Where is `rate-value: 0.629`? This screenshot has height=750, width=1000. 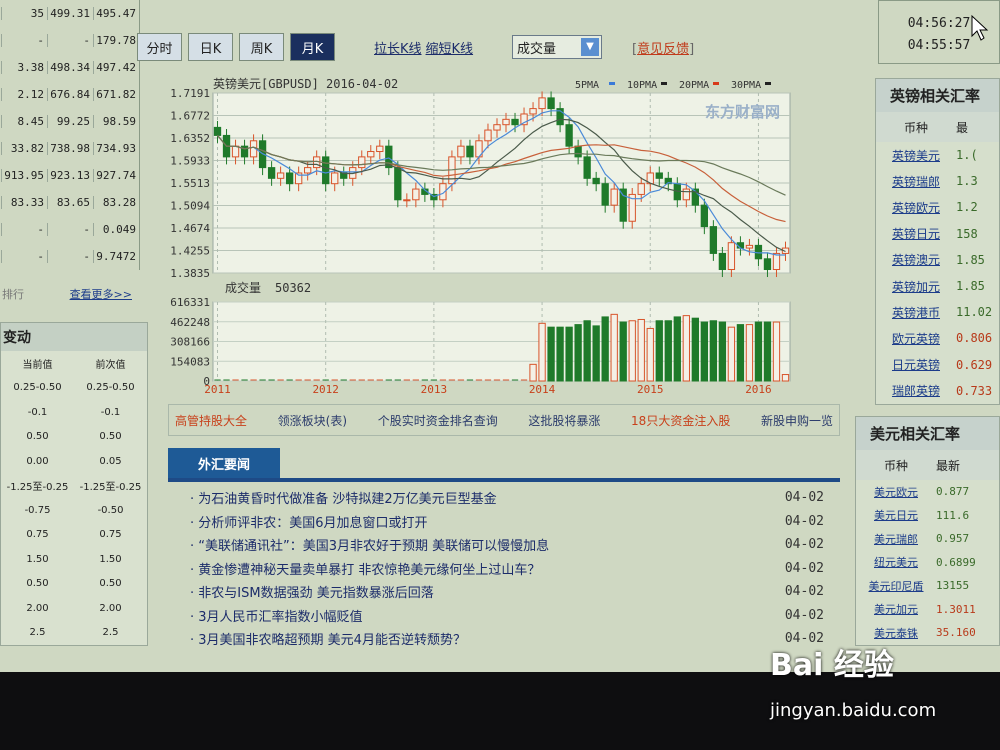
rate-value: 0.629 is located at coordinates (974, 364).